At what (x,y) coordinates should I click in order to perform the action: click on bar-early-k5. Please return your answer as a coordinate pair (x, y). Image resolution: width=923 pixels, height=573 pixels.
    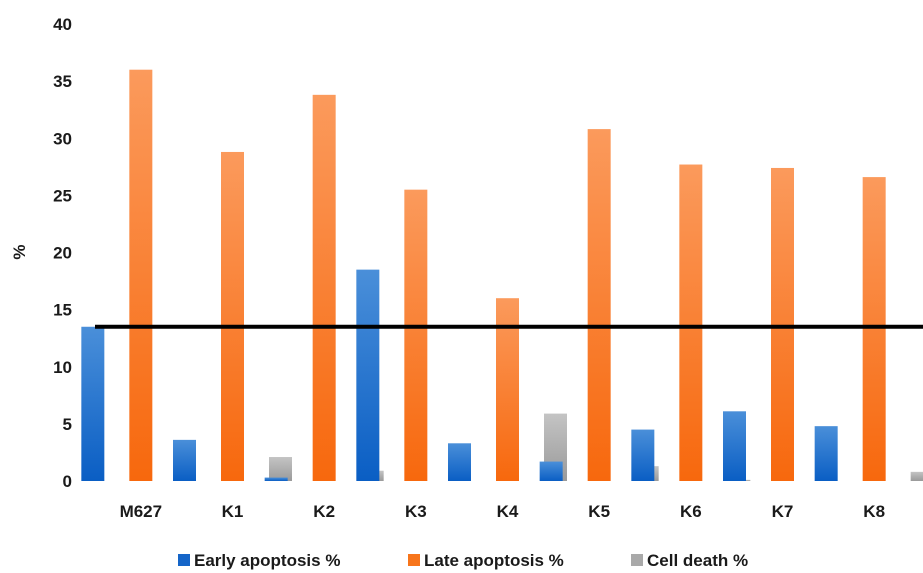
    Looking at the image, I should click on (551, 471).